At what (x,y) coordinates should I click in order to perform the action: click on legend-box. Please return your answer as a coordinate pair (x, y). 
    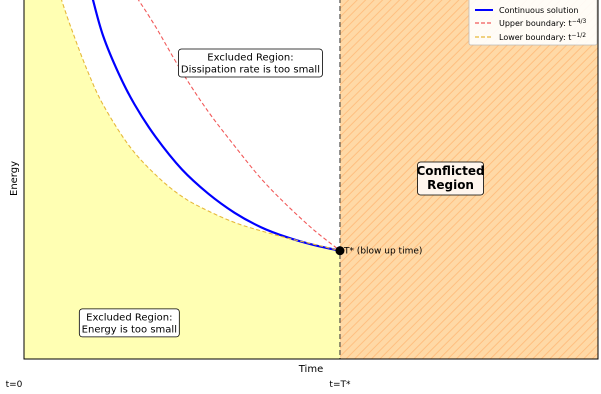
    Looking at the image, I should click on (533, 23).